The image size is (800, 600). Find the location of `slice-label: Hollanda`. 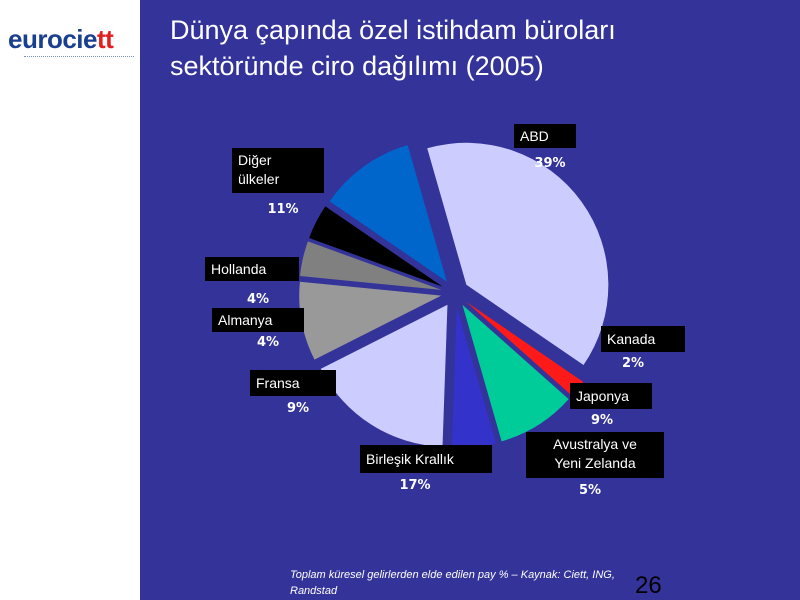

slice-label: Hollanda is located at coordinates (238, 269).